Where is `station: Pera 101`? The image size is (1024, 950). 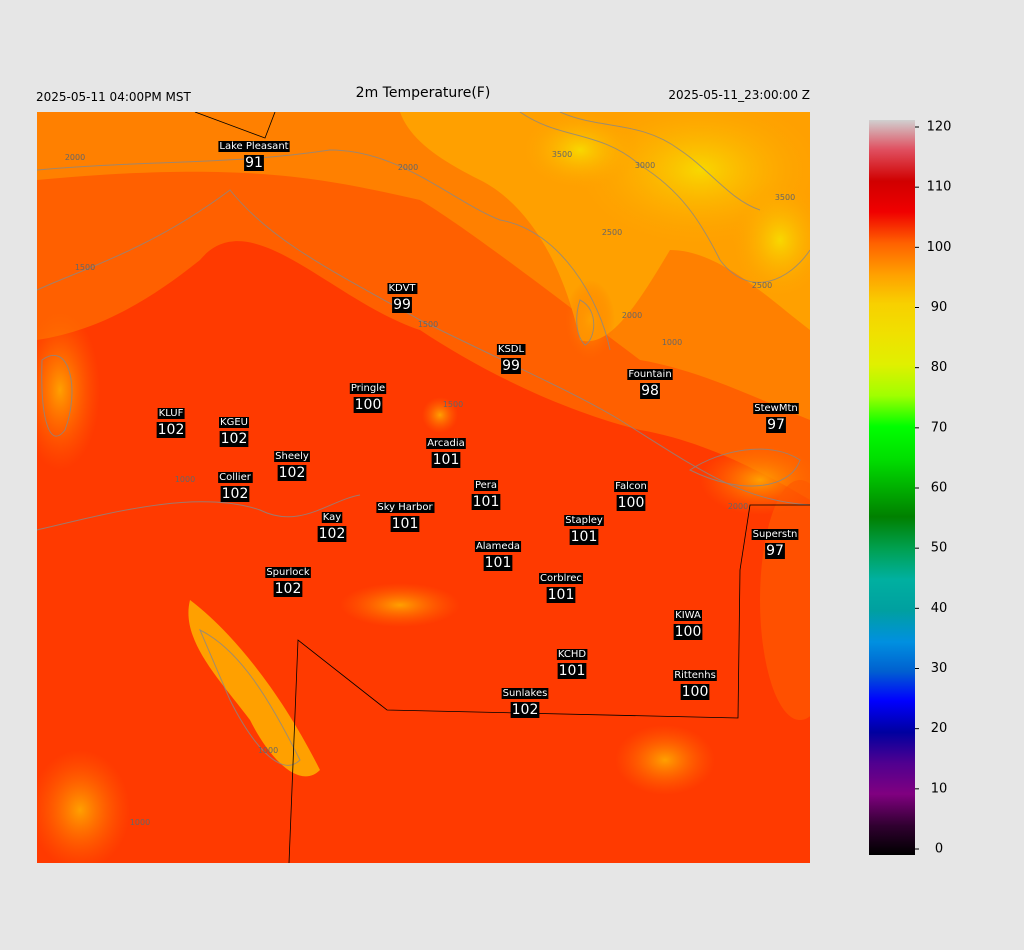 station: Pera 101 is located at coordinates (486, 495).